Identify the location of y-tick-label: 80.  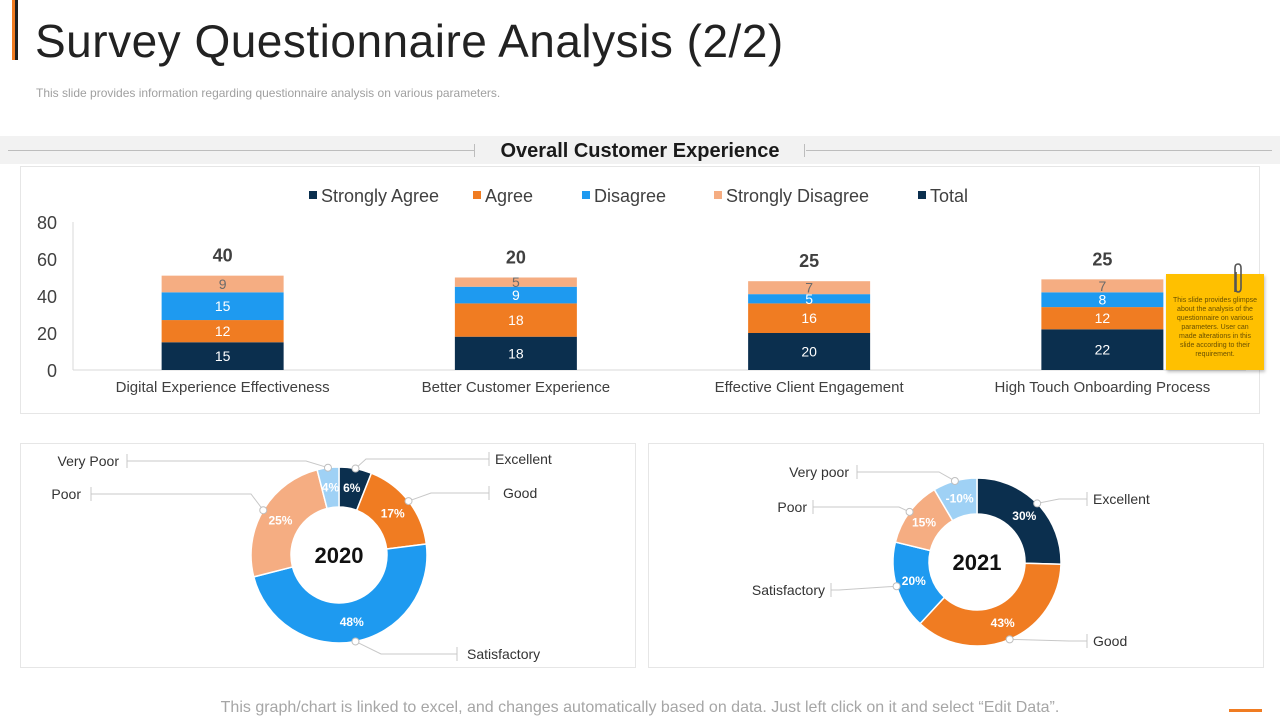
(47, 223).